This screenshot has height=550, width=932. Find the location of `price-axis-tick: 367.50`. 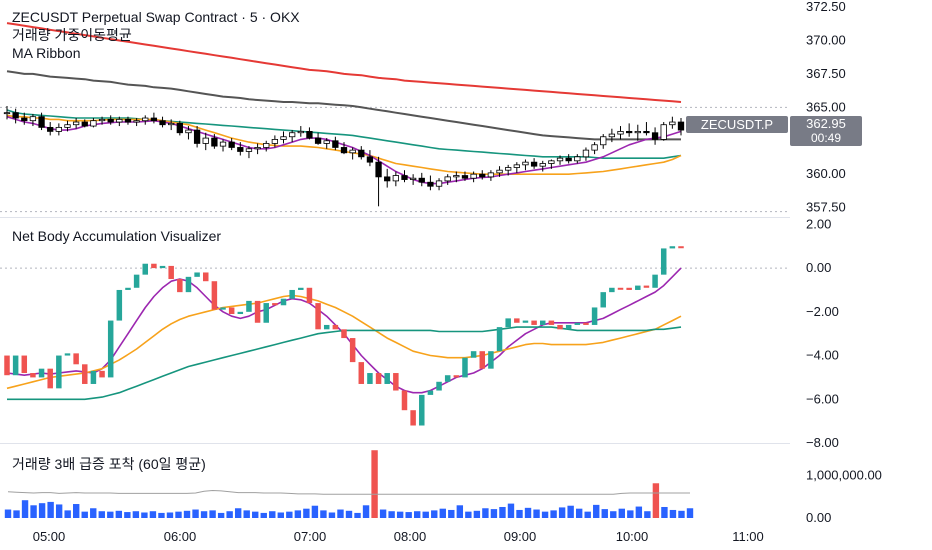

price-axis-tick: 367.50 is located at coordinates (826, 73).